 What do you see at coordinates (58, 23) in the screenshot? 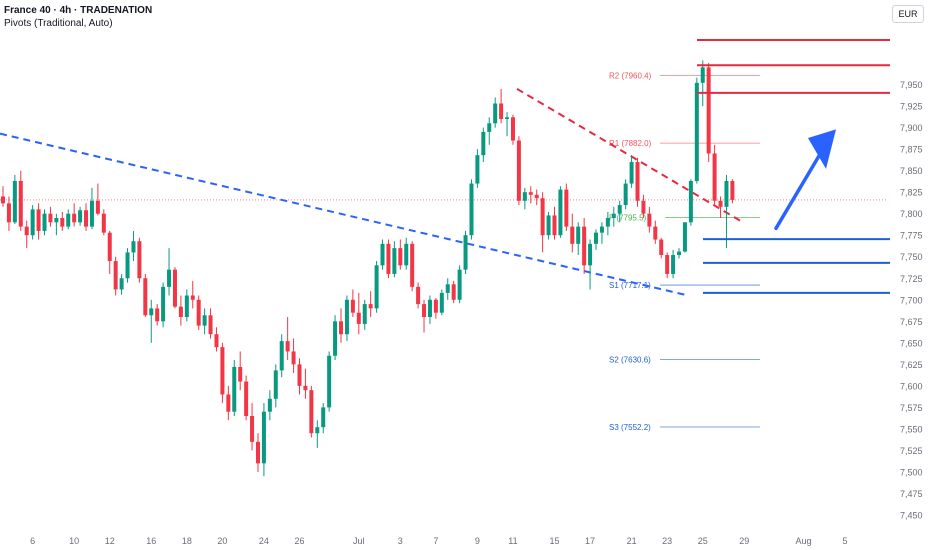
I see `indicator-label: Pivots (Traditional, Auto)` at bounding box center [58, 23].